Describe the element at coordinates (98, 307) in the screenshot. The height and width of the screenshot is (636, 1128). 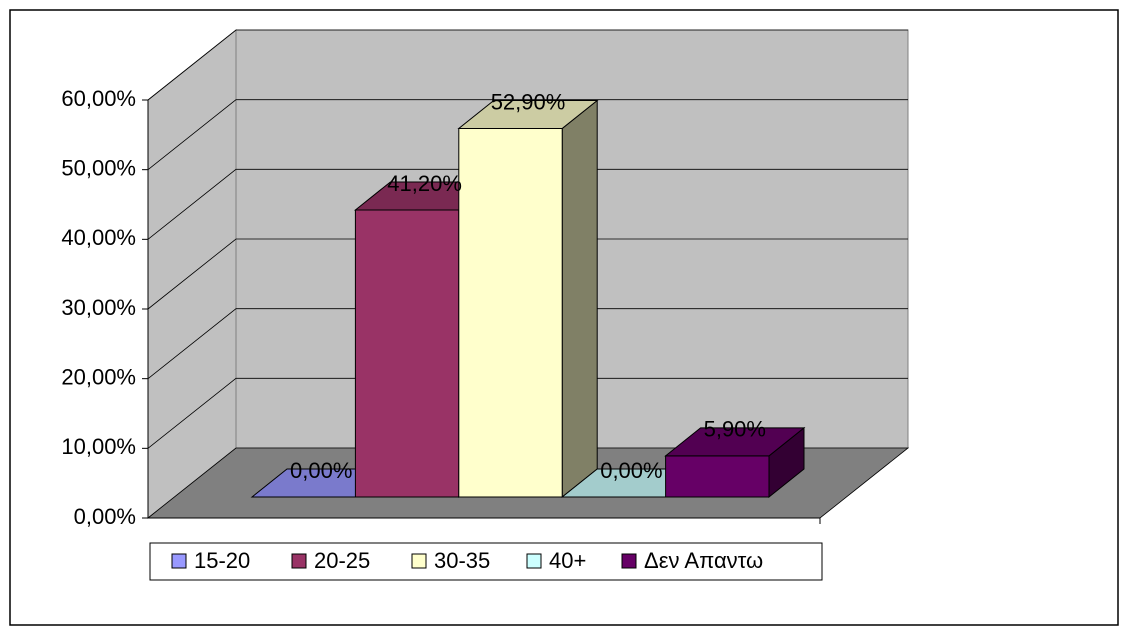
I see `y-tick-label: 30,00%` at that location.